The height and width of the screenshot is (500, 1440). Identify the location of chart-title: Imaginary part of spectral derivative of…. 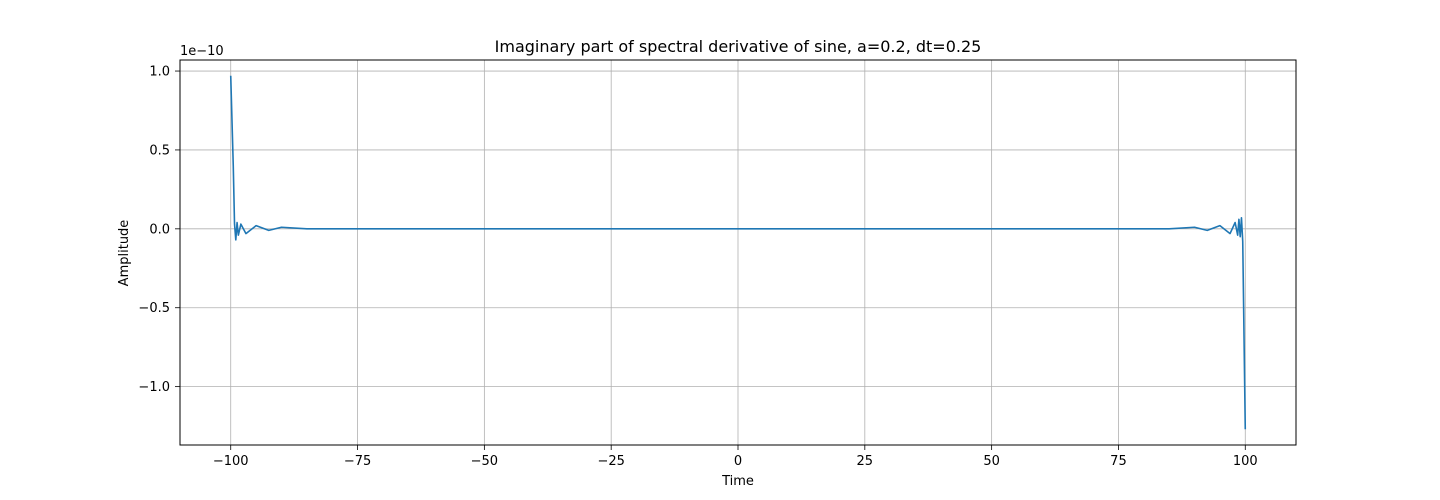
(738, 46).